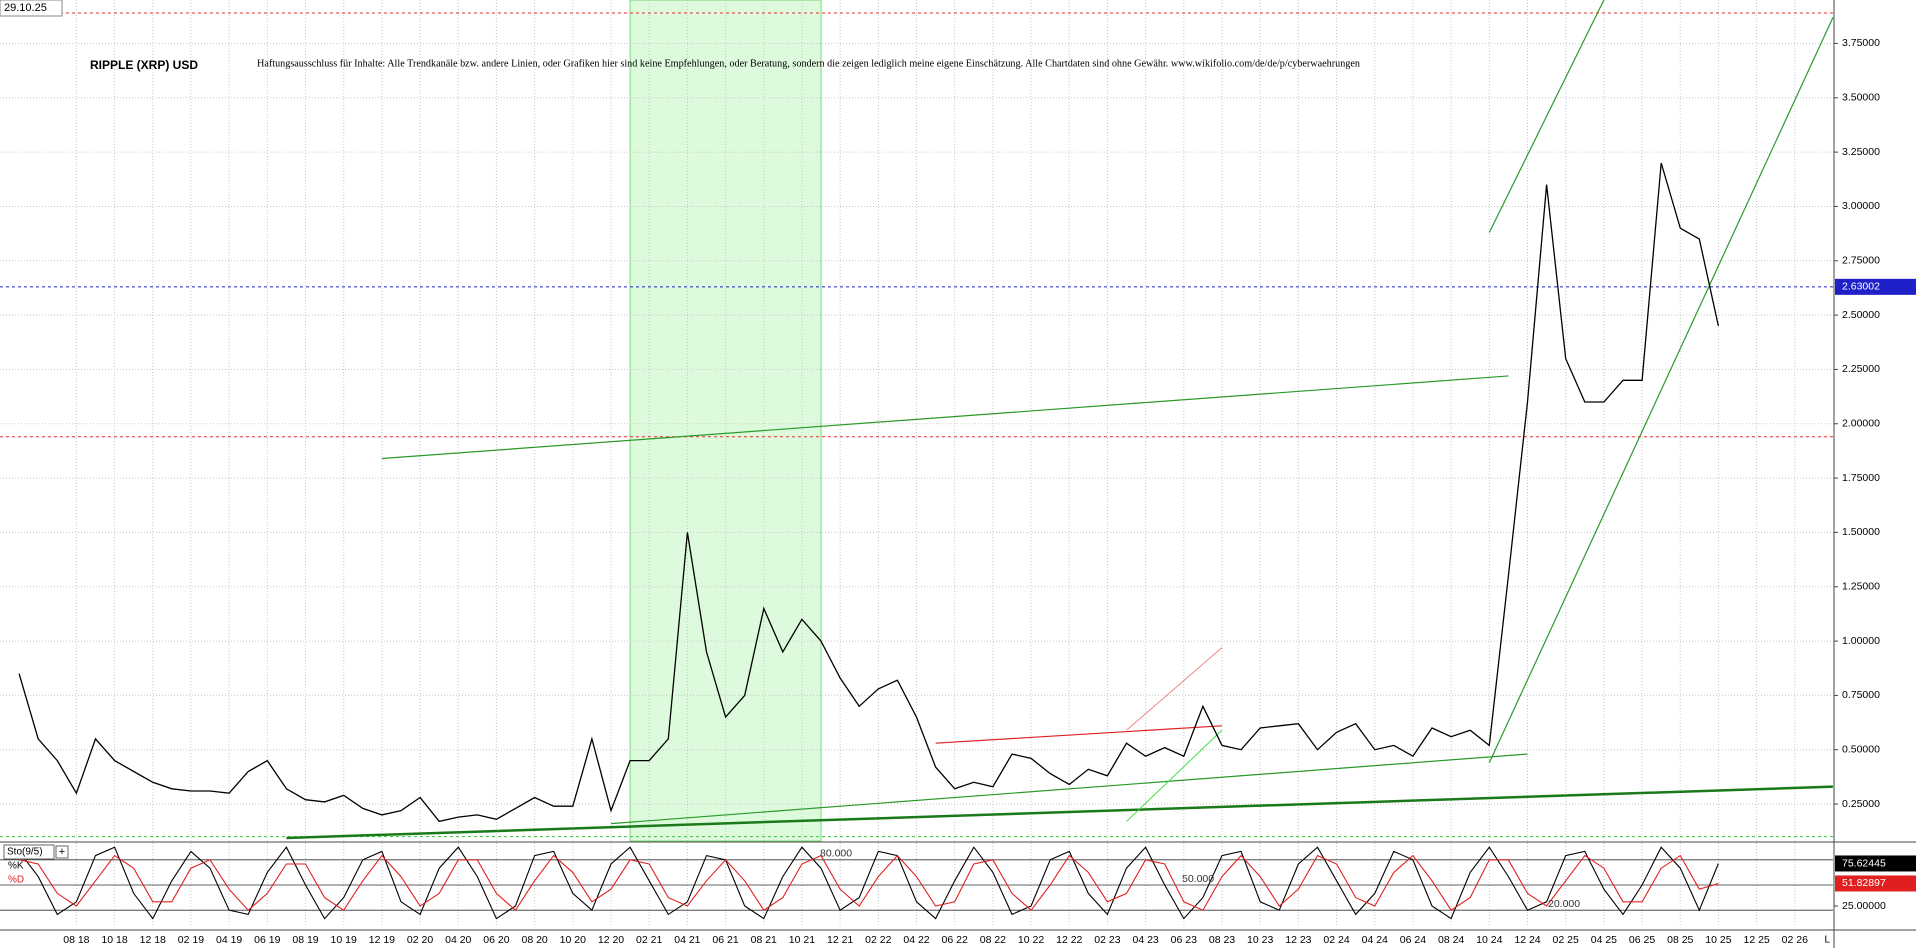 This screenshot has height=948, width=1916. I want to click on x-tick-label: 08 23, so click(1222, 940).